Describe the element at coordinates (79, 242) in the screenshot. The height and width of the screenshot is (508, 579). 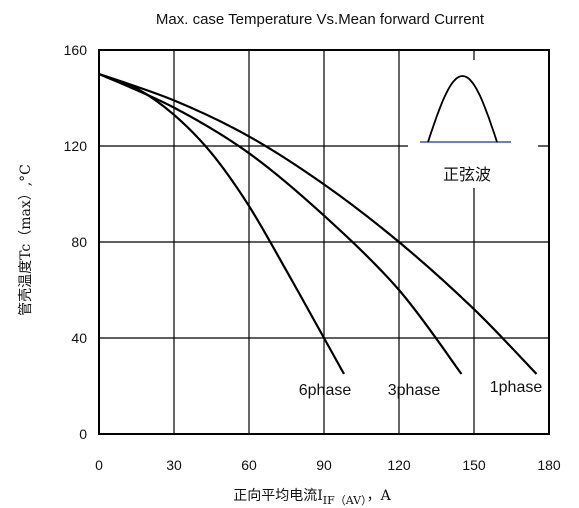
I see `y-tick-label: 80` at that location.